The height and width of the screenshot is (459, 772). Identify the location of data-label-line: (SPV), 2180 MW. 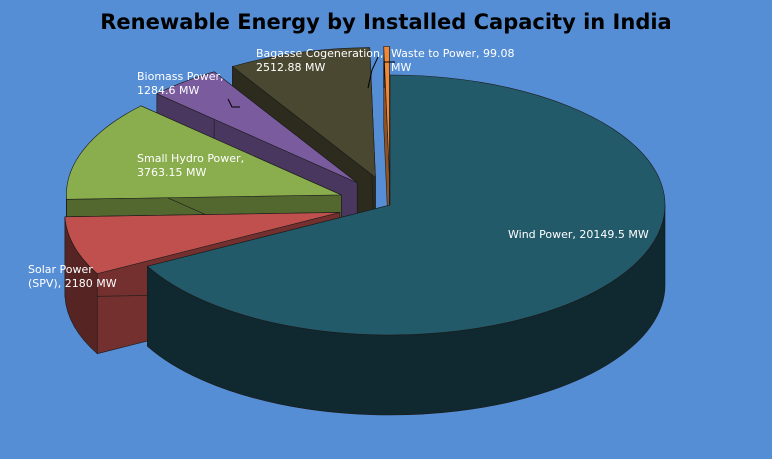
(72, 283).